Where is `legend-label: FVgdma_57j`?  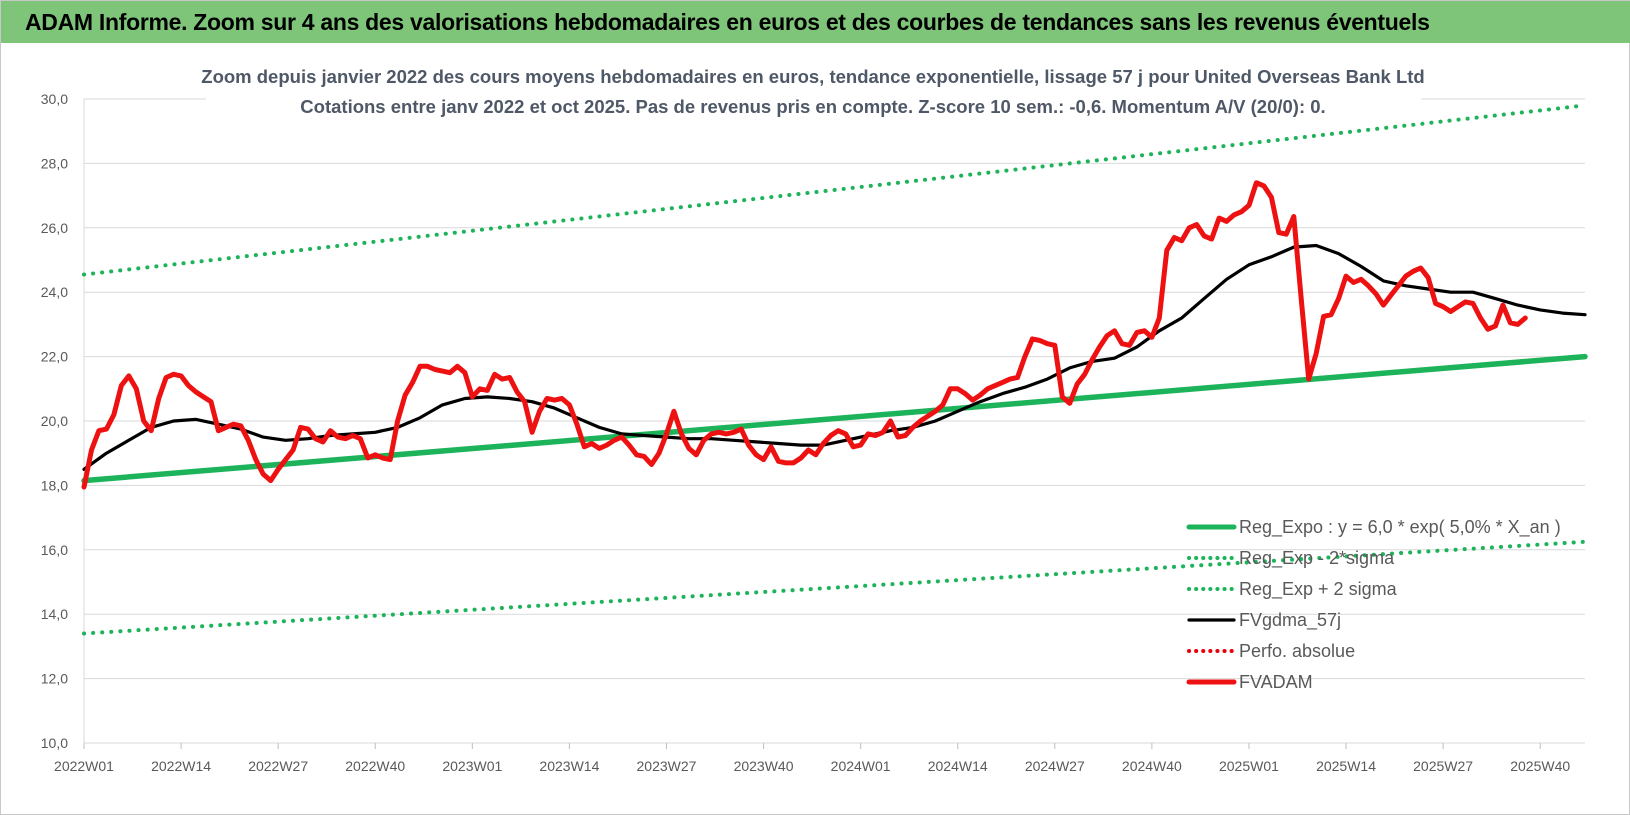
legend-label: FVgdma_57j is located at coordinates (1290, 620).